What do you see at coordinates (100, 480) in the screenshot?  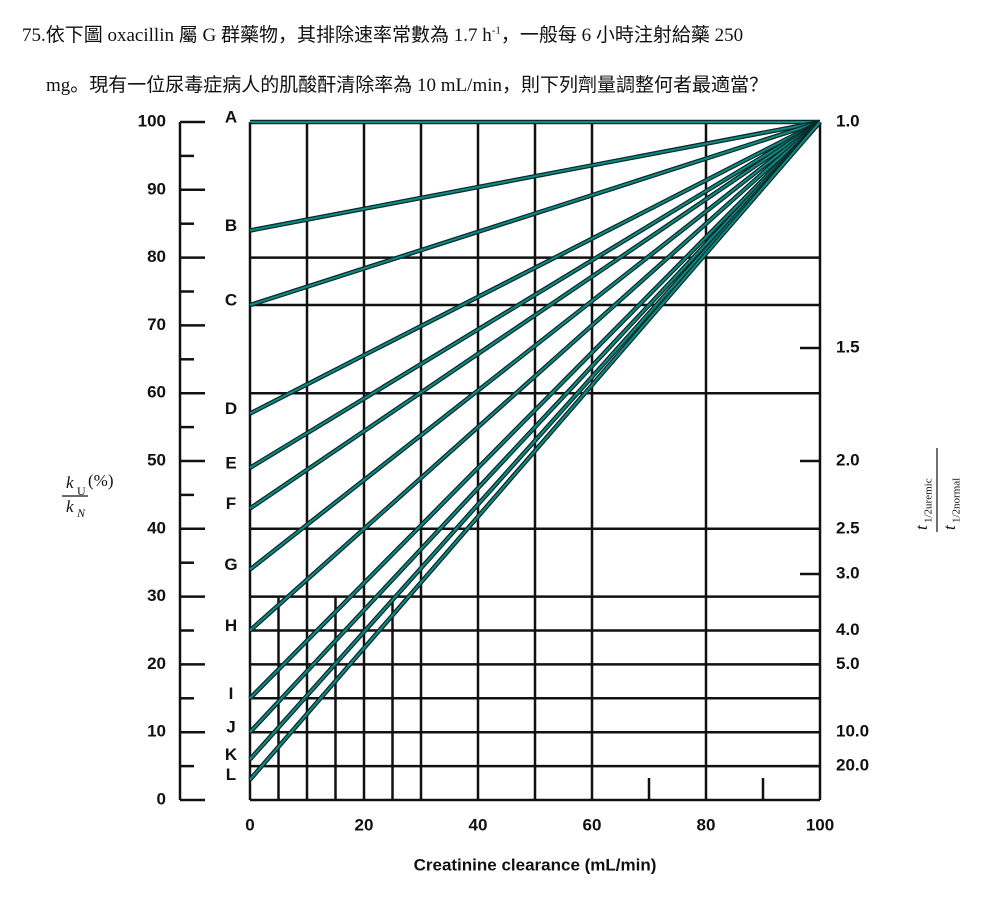 I see `ylabel-unit: (%)` at bounding box center [100, 480].